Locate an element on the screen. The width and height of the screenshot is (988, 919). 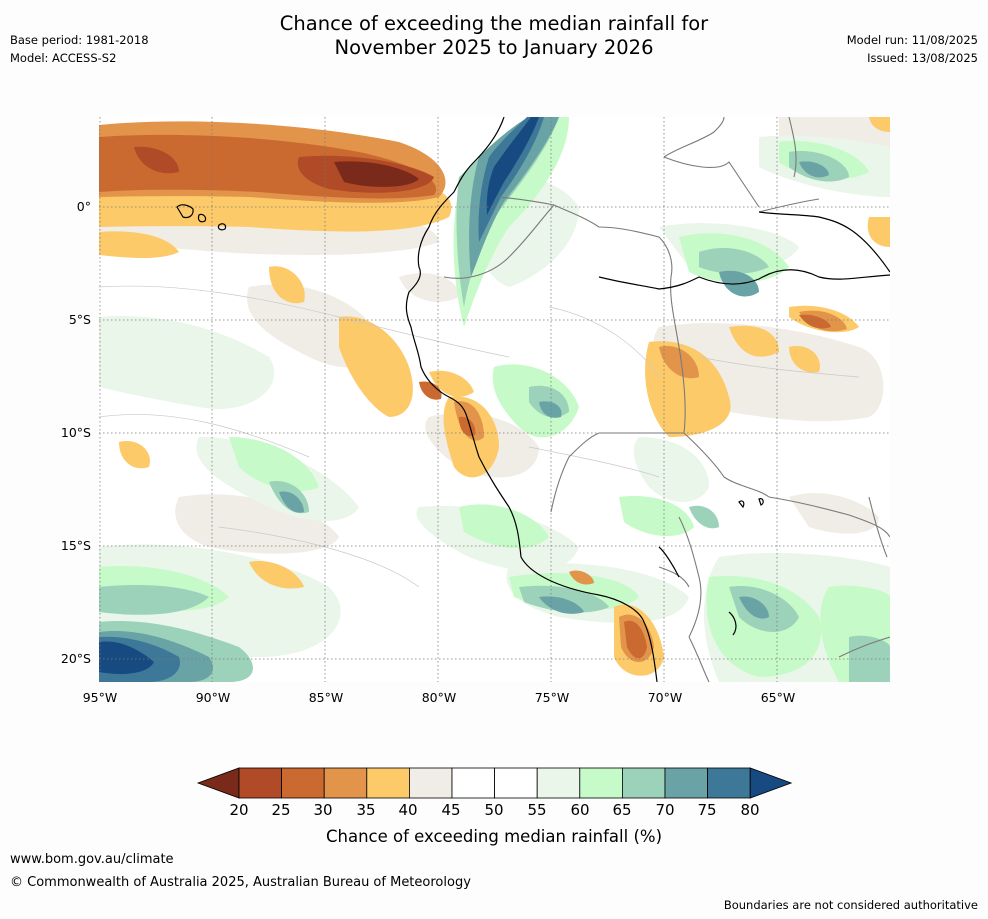
lon-label-65w: 65°W is located at coordinates (778, 697).